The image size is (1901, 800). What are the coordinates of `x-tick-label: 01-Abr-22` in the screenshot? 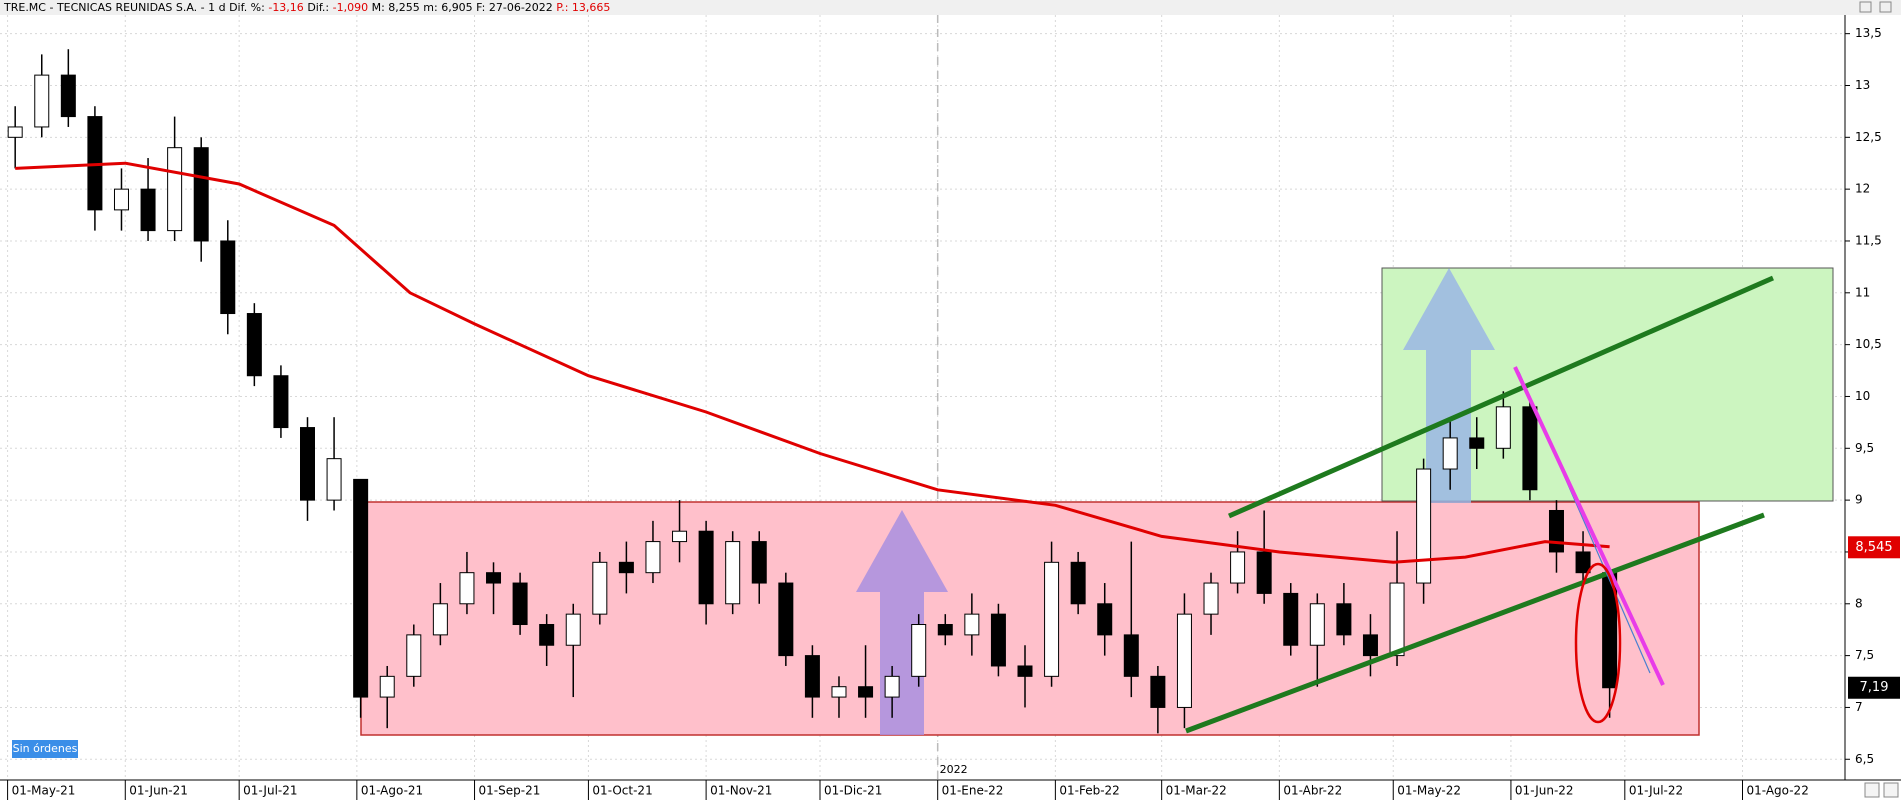 It's located at (1312, 791).